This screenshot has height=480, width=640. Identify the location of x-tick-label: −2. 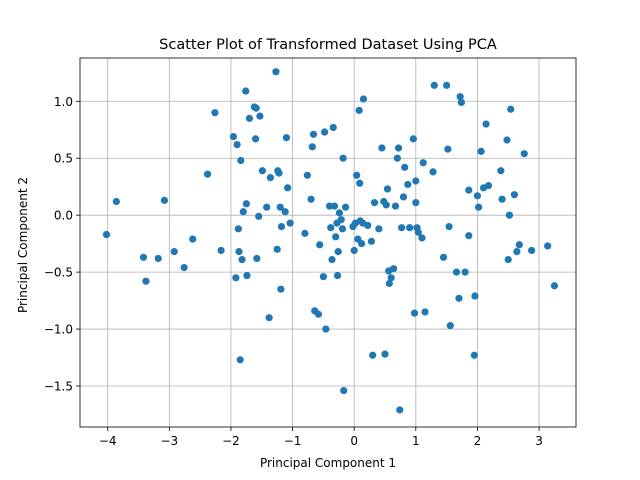
(231, 441).